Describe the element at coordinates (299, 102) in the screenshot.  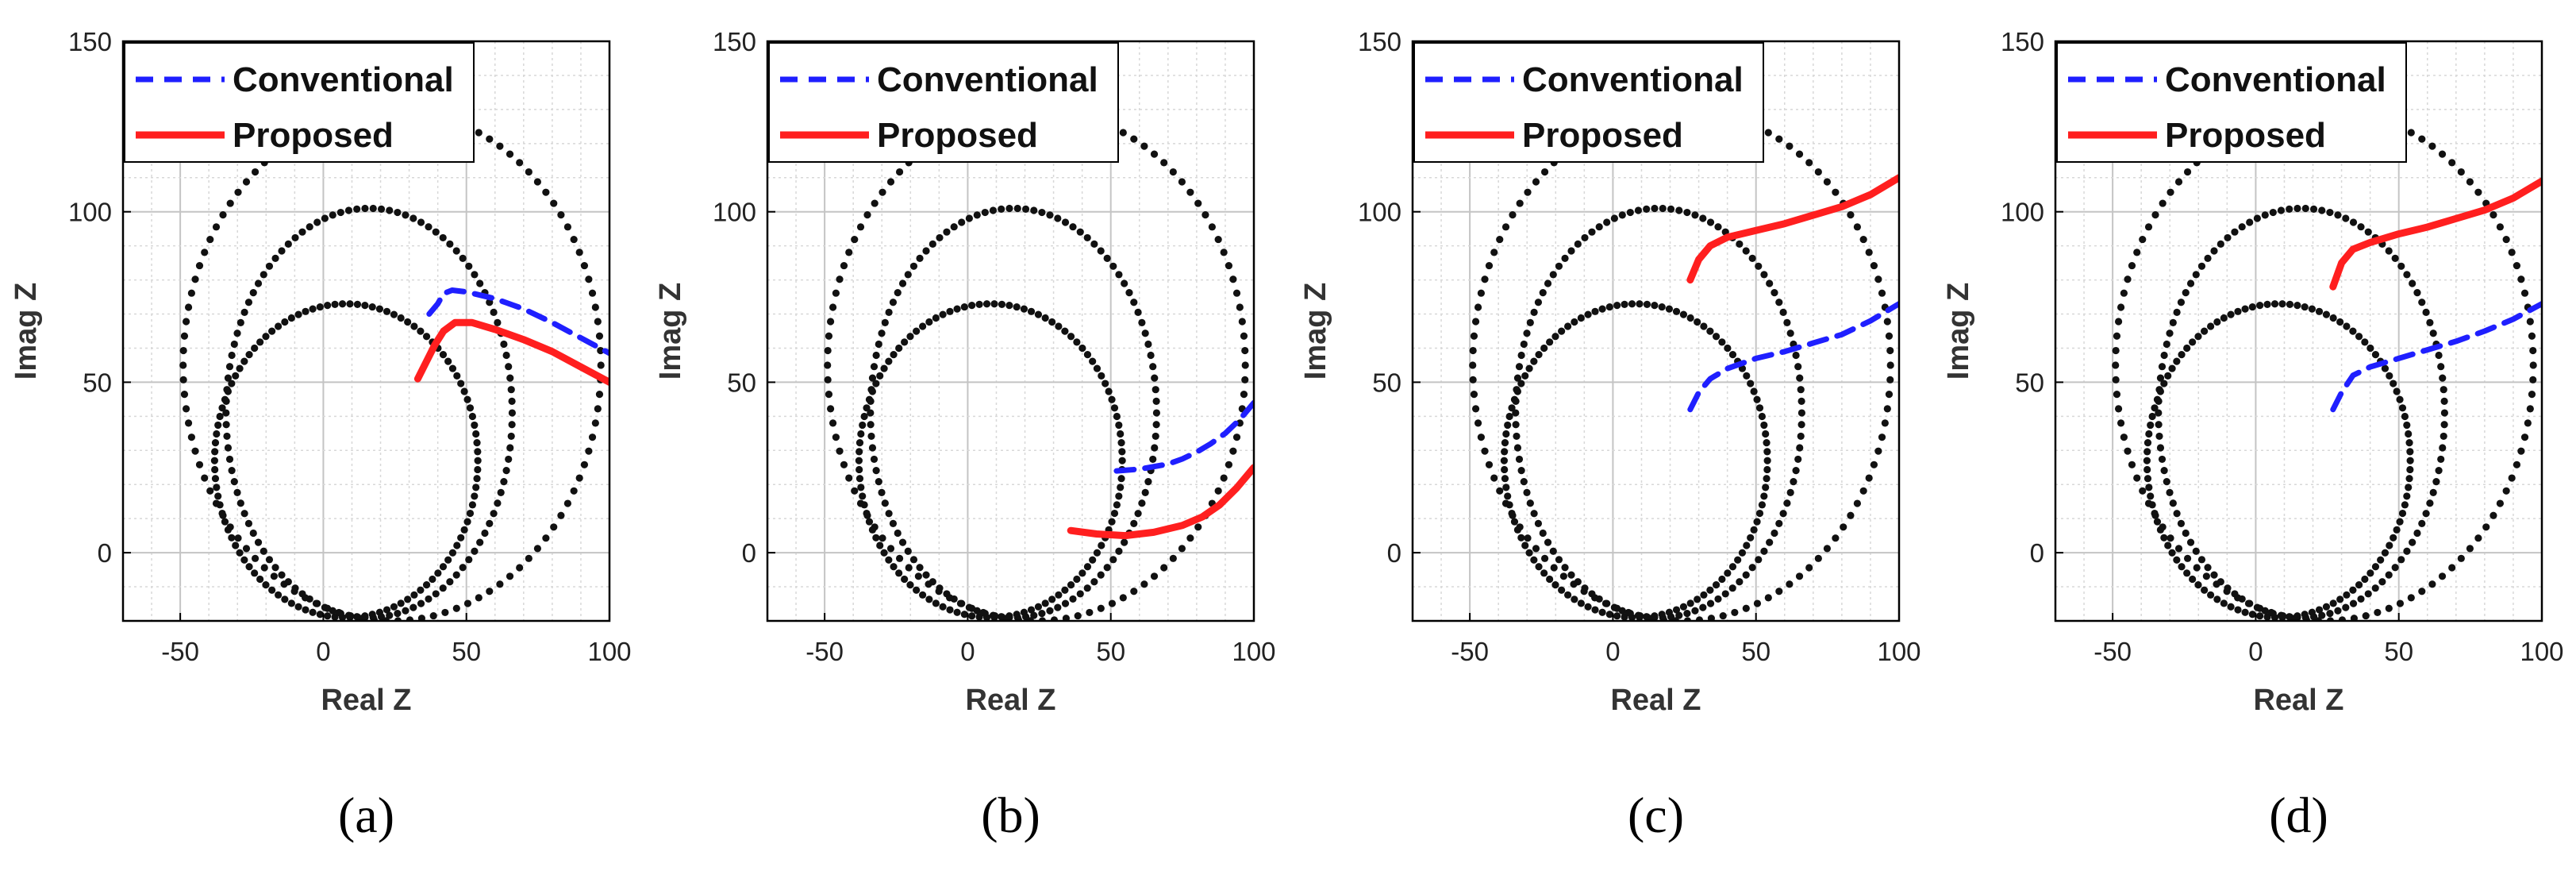
I see `legend-box` at that location.